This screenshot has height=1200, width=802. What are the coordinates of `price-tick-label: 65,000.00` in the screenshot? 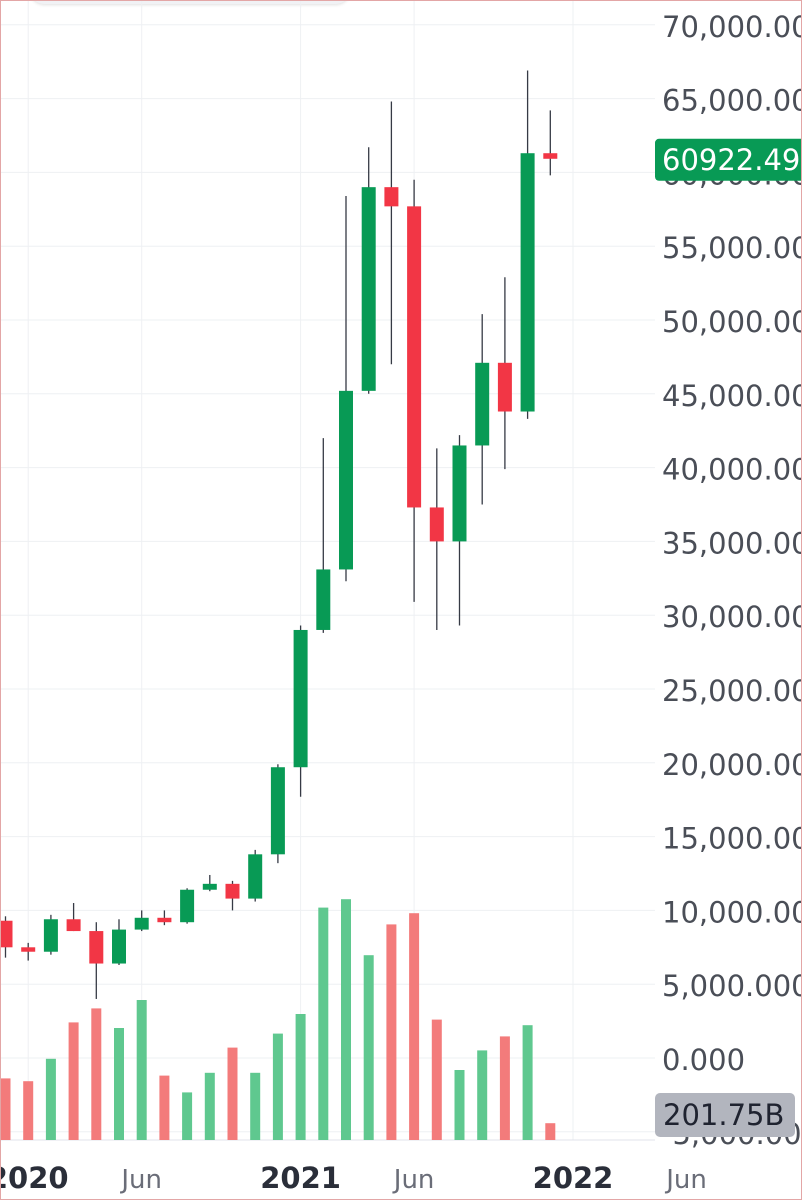 It's located at (732, 101).